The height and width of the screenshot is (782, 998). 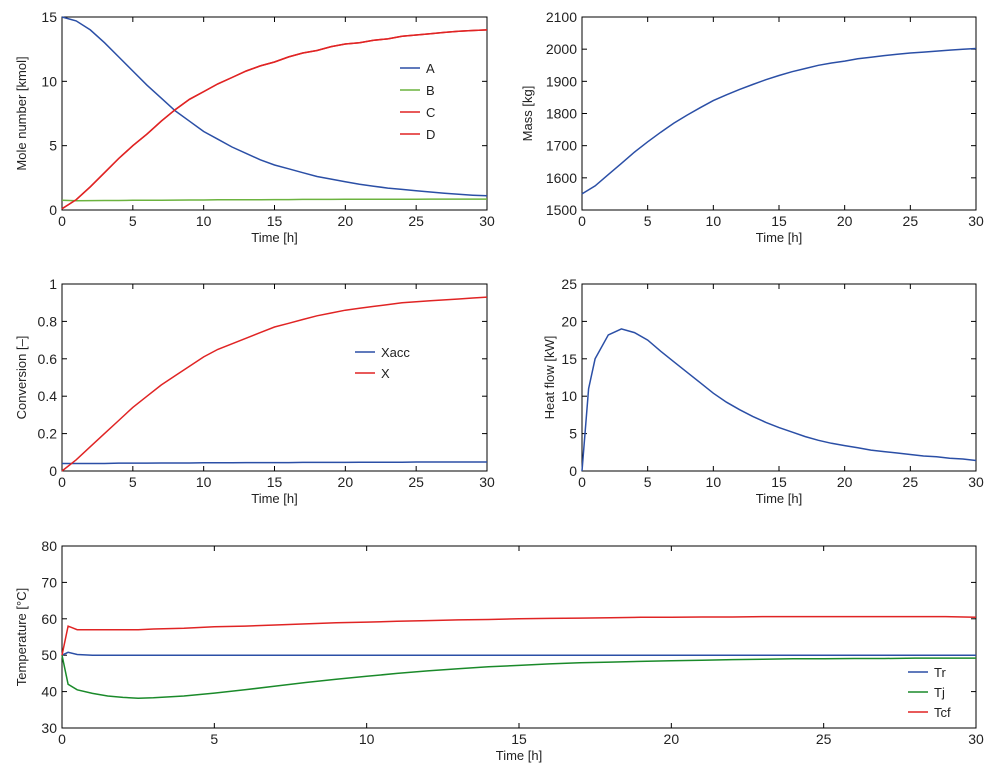 What do you see at coordinates (21, 113) in the screenshot?
I see `y-axis-label: Mole number [kmol]` at bounding box center [21, 113].